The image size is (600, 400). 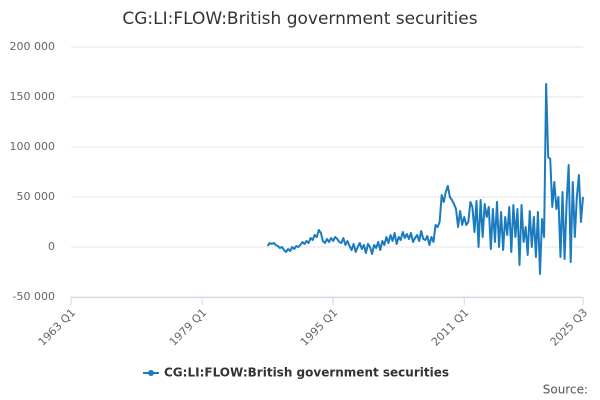 I want to click on source: Source:, so click(x=565, y=390).